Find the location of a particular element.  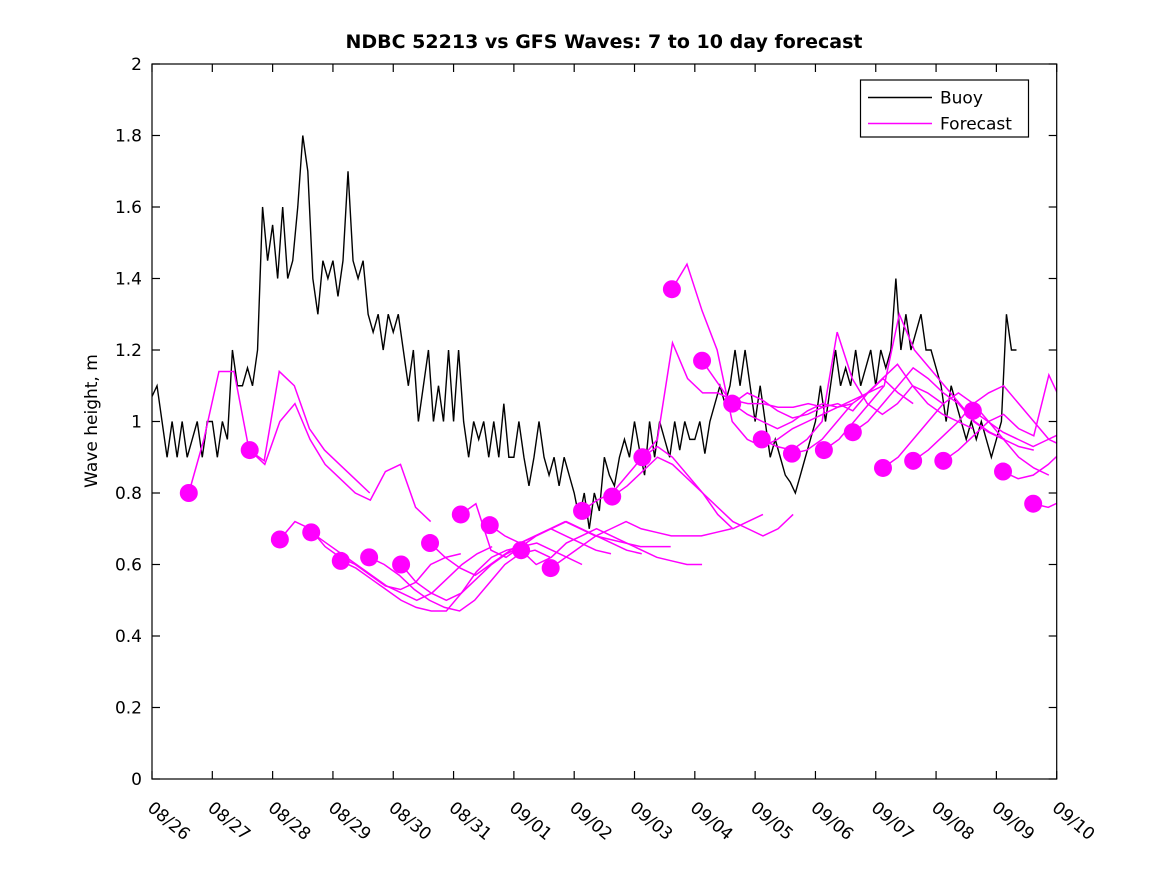

x-tick-label: 08/31 is located at coordinates (470, 821).